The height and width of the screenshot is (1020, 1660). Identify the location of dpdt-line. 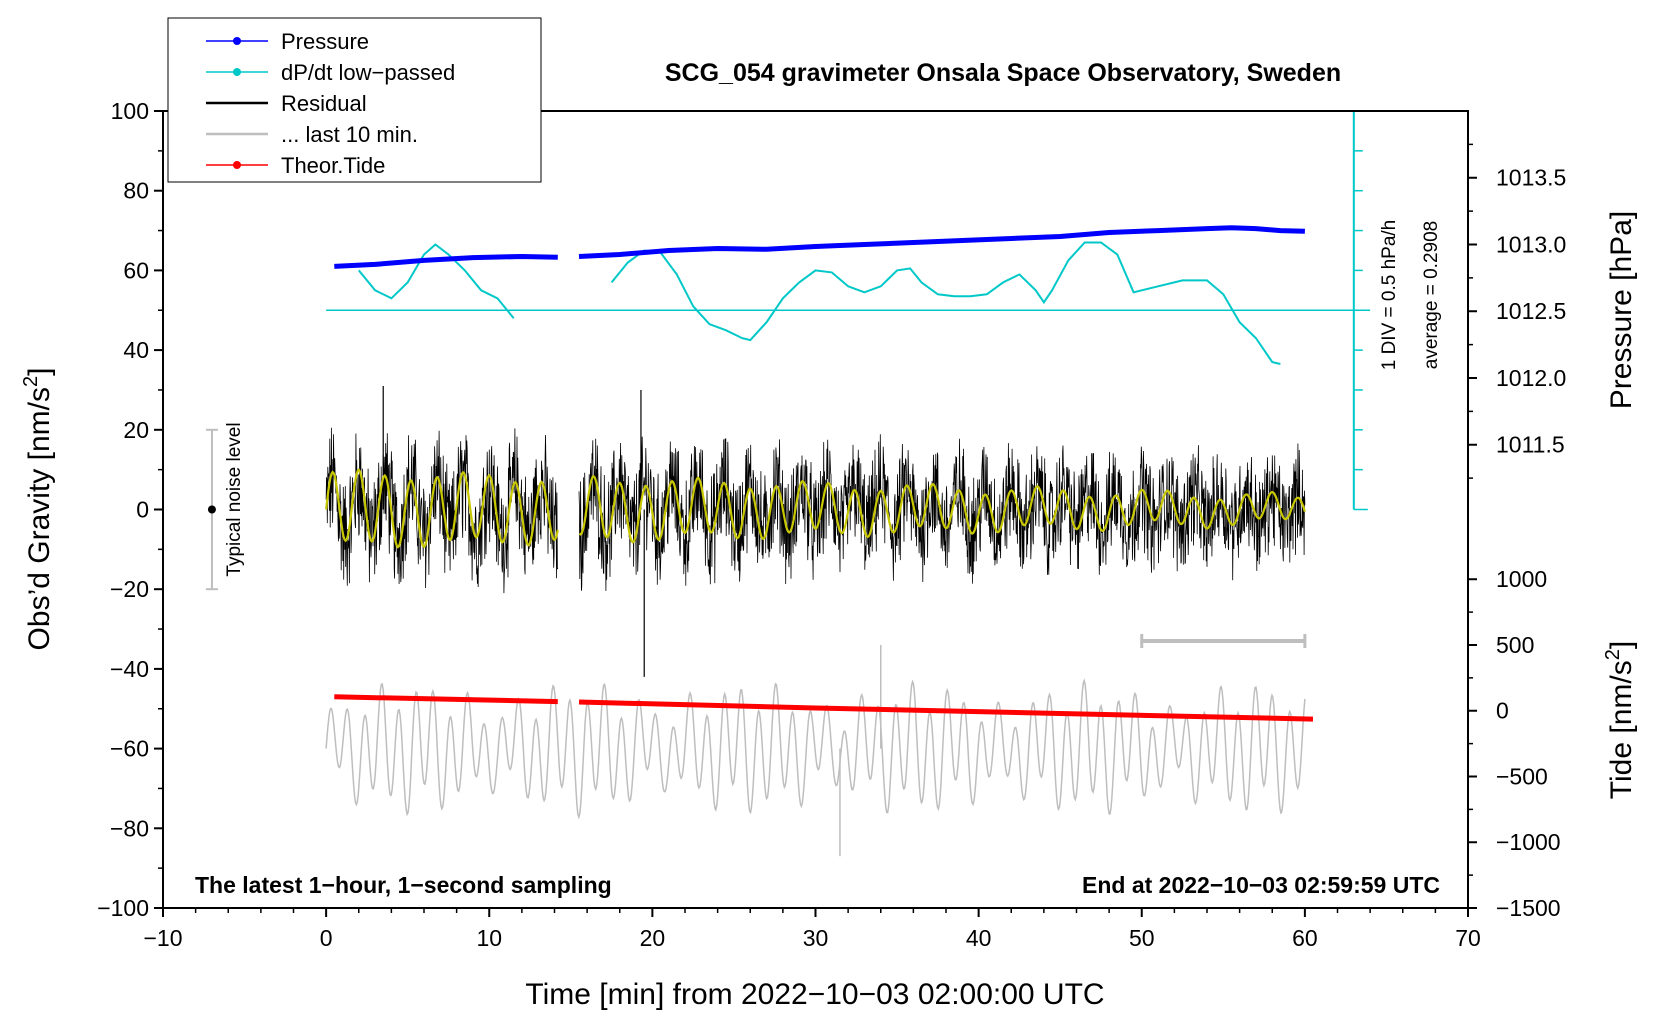
(819, 303).